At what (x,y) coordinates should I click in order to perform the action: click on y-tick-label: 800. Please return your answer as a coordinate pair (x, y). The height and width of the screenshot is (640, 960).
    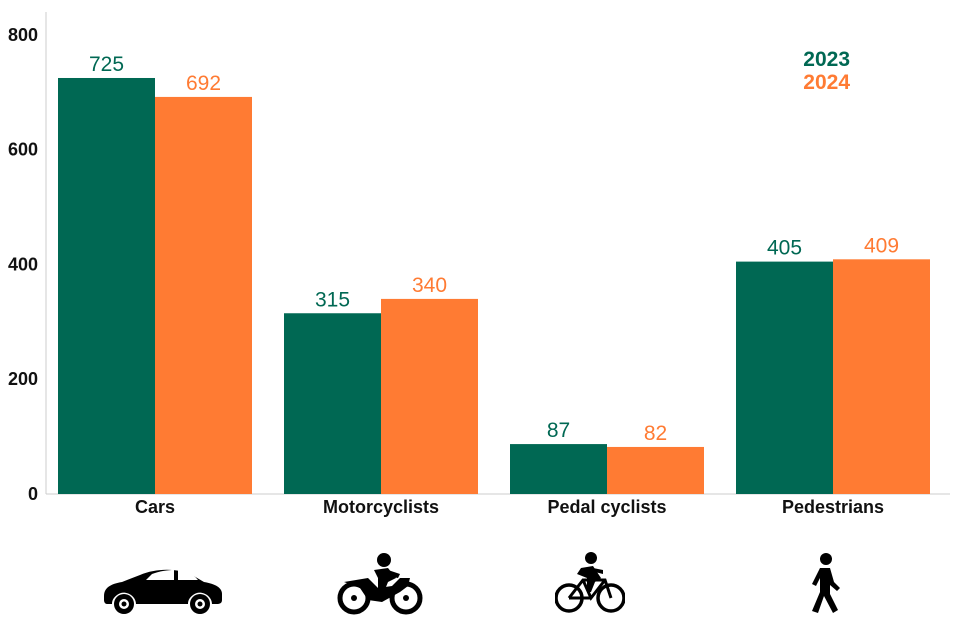
    Looking at the image, I should click on (23, 35).